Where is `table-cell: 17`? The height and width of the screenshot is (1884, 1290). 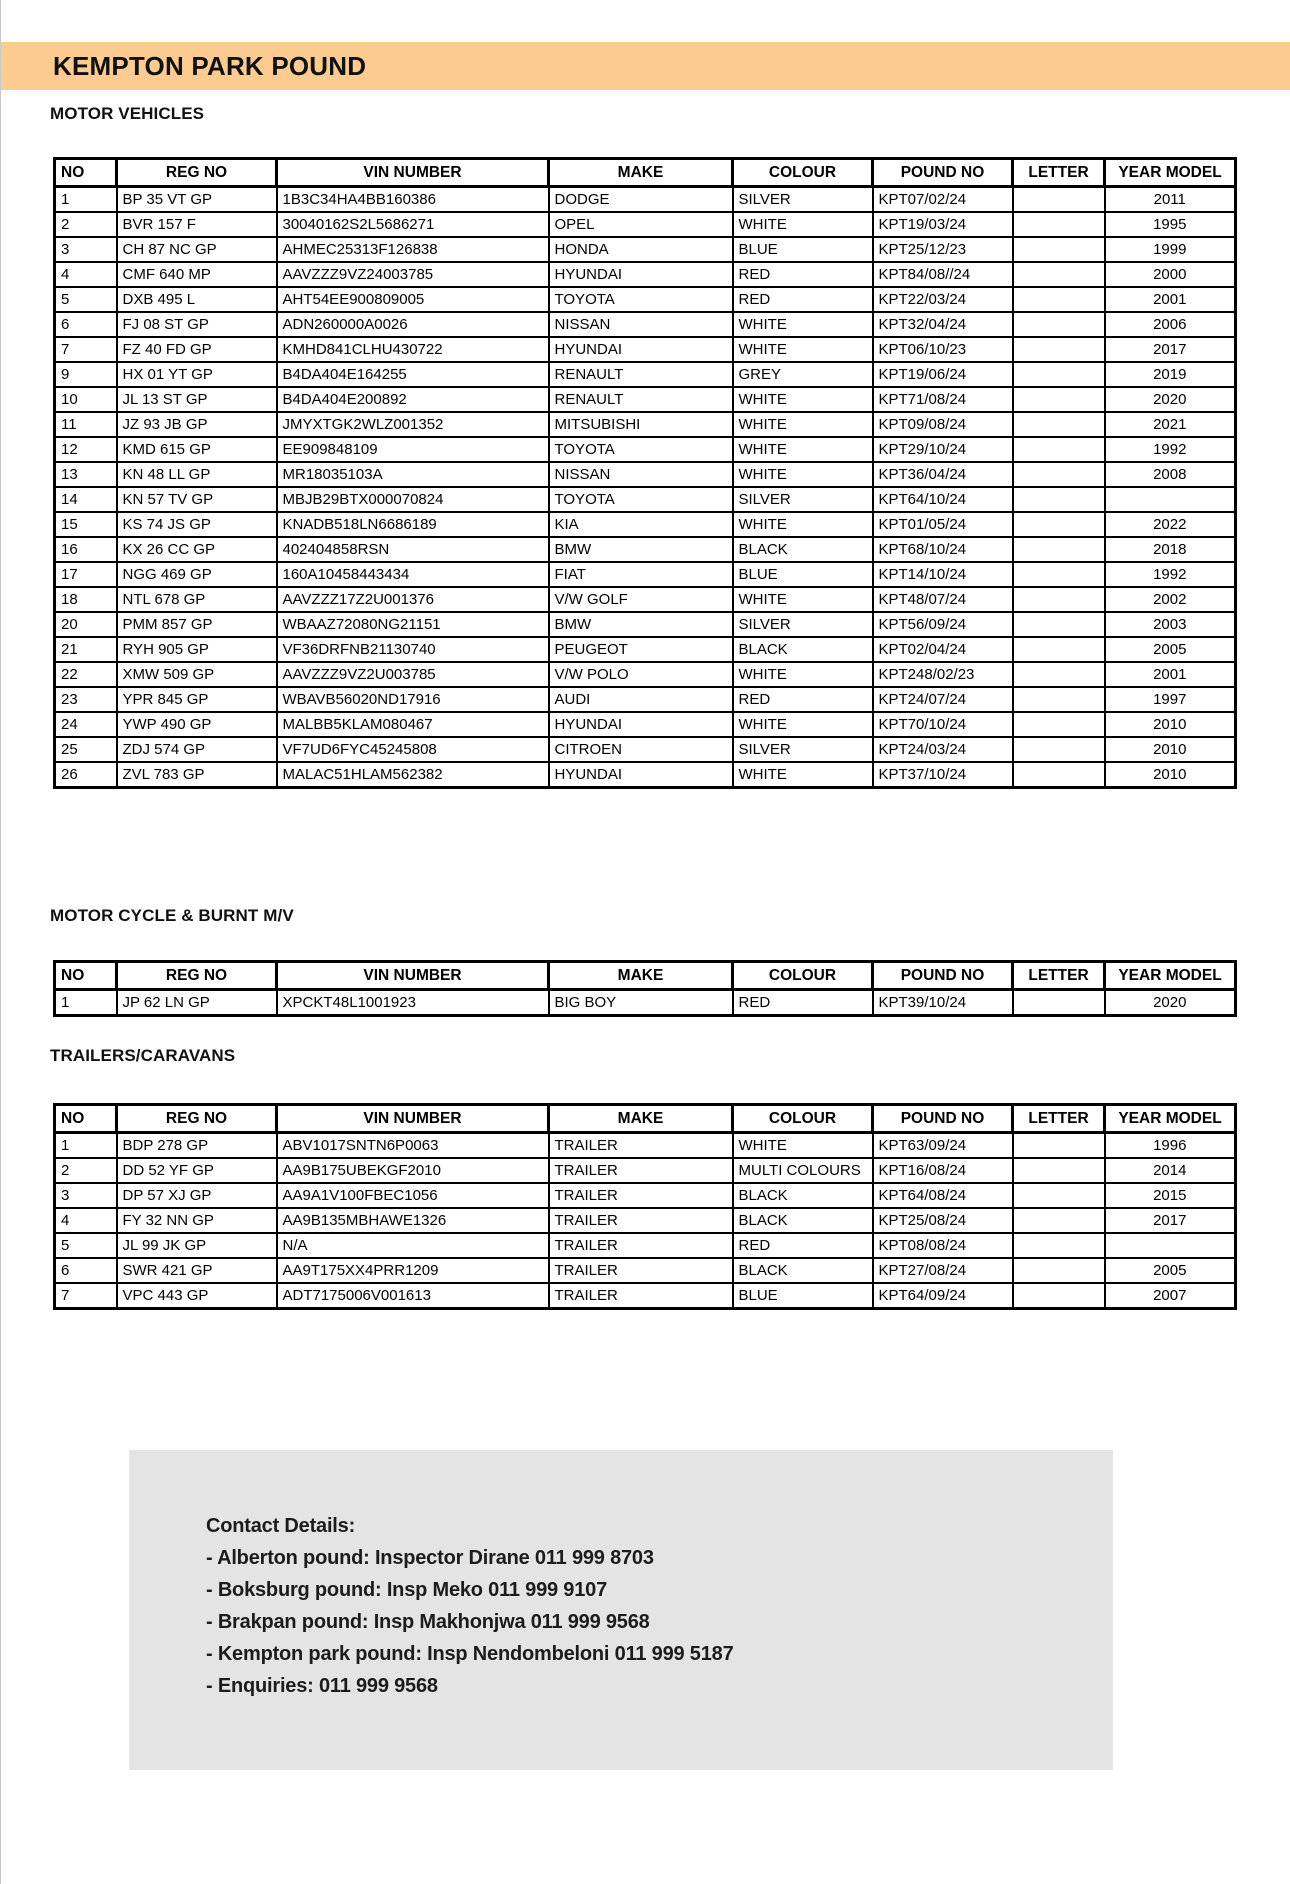
table-cell: 17 is located at coordinates (85, 574).